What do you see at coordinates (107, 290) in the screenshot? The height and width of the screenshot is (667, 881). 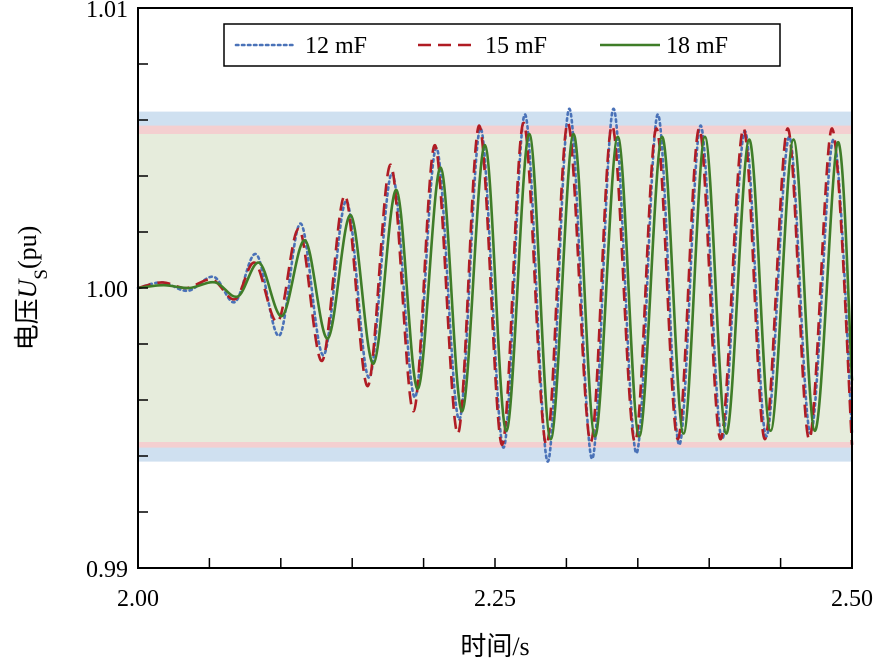 I see `y-tick-label: 1.00` at bounding box center [107, 290].